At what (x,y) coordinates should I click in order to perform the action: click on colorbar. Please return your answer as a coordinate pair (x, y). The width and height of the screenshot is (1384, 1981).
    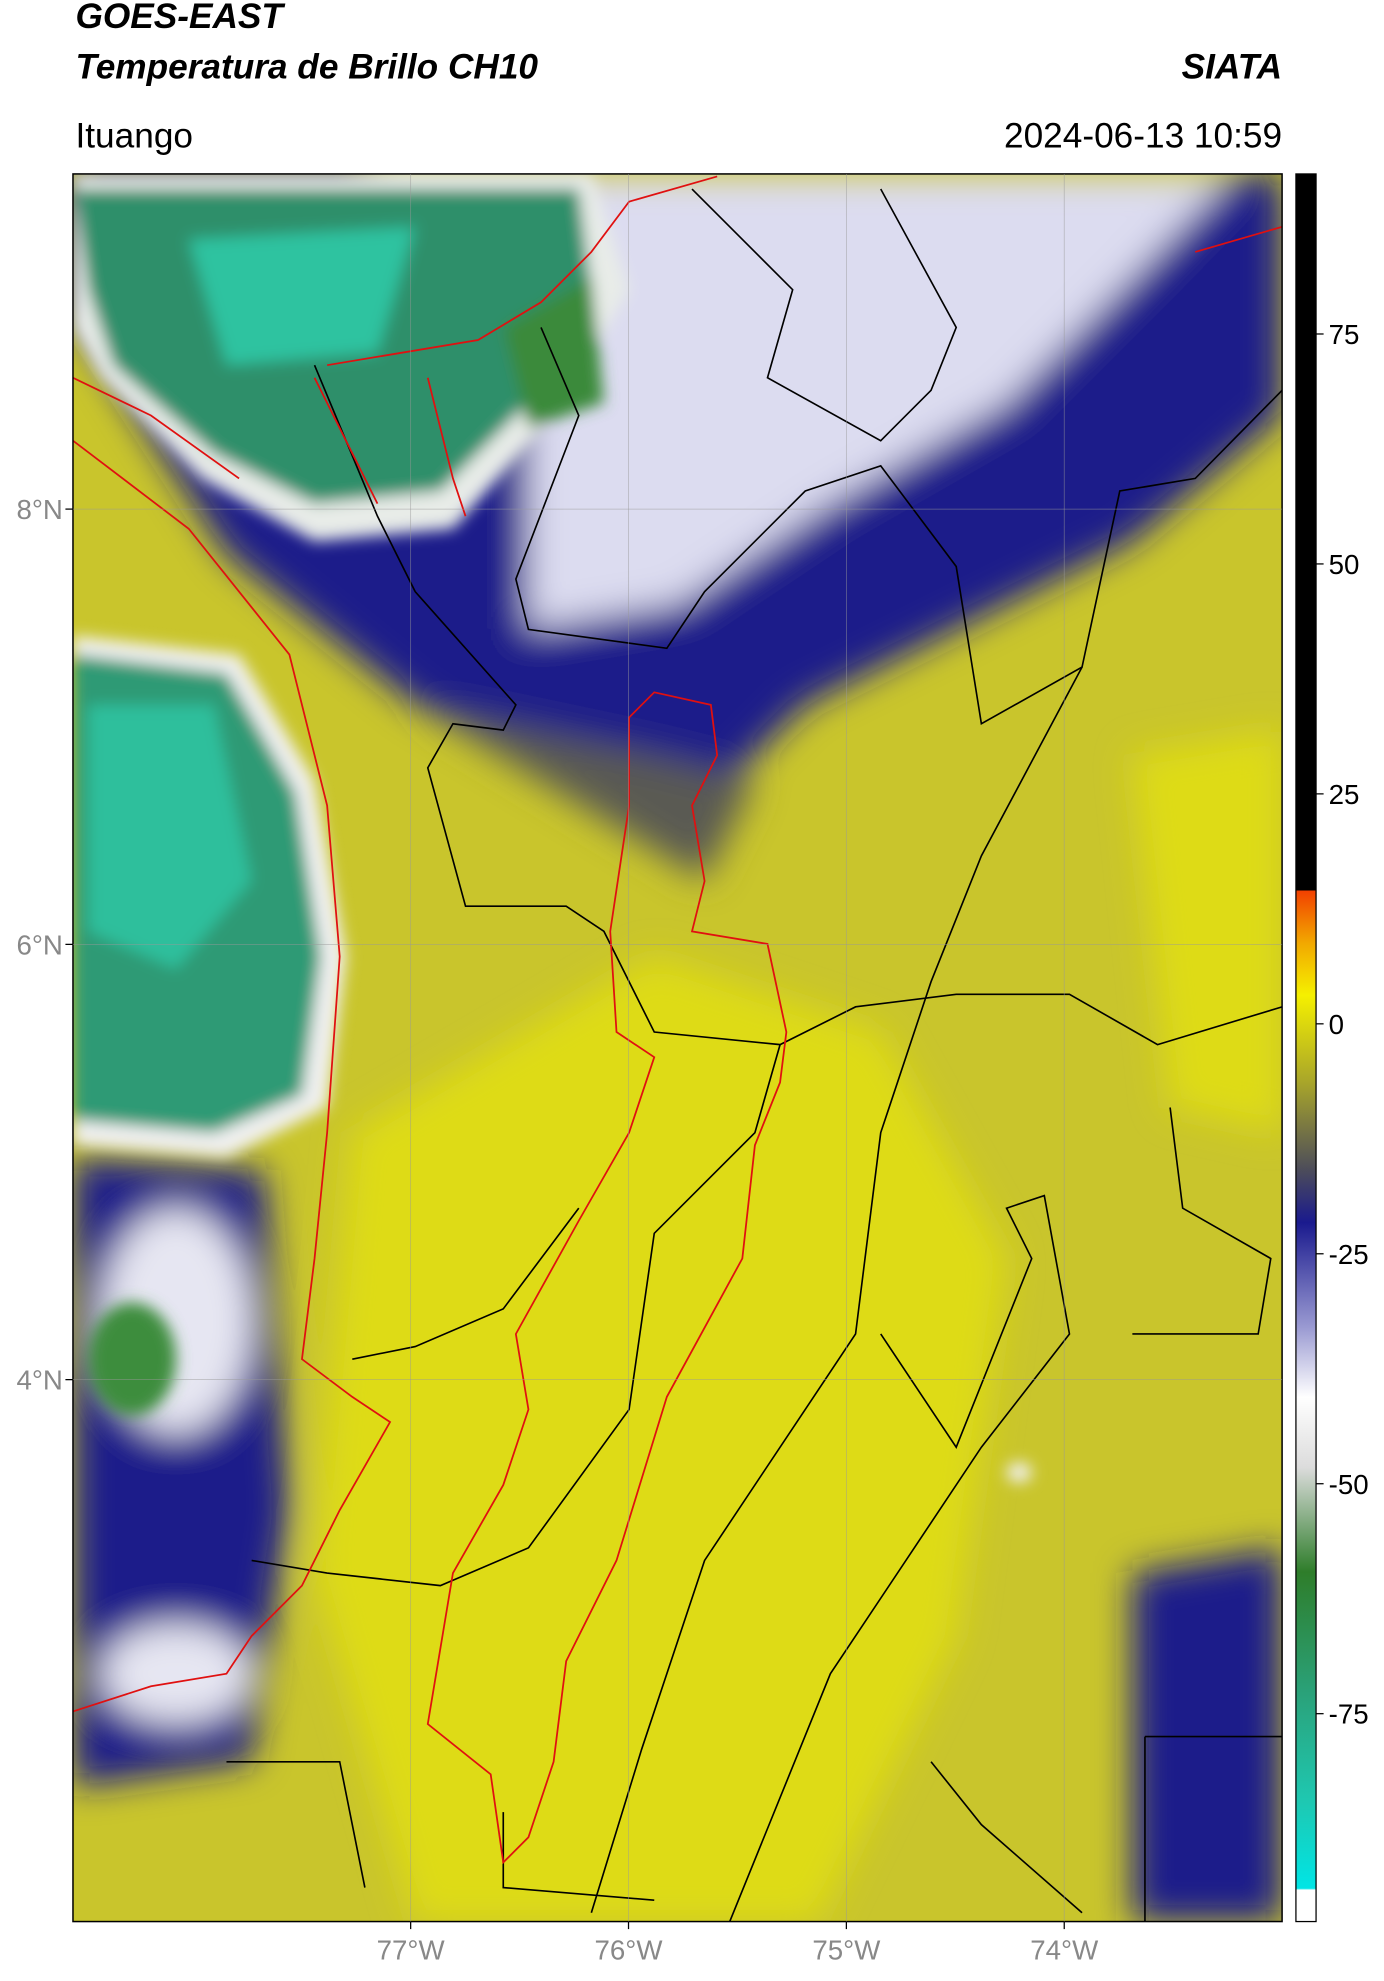
    Looking at the image, I should click on (1306, 1048).